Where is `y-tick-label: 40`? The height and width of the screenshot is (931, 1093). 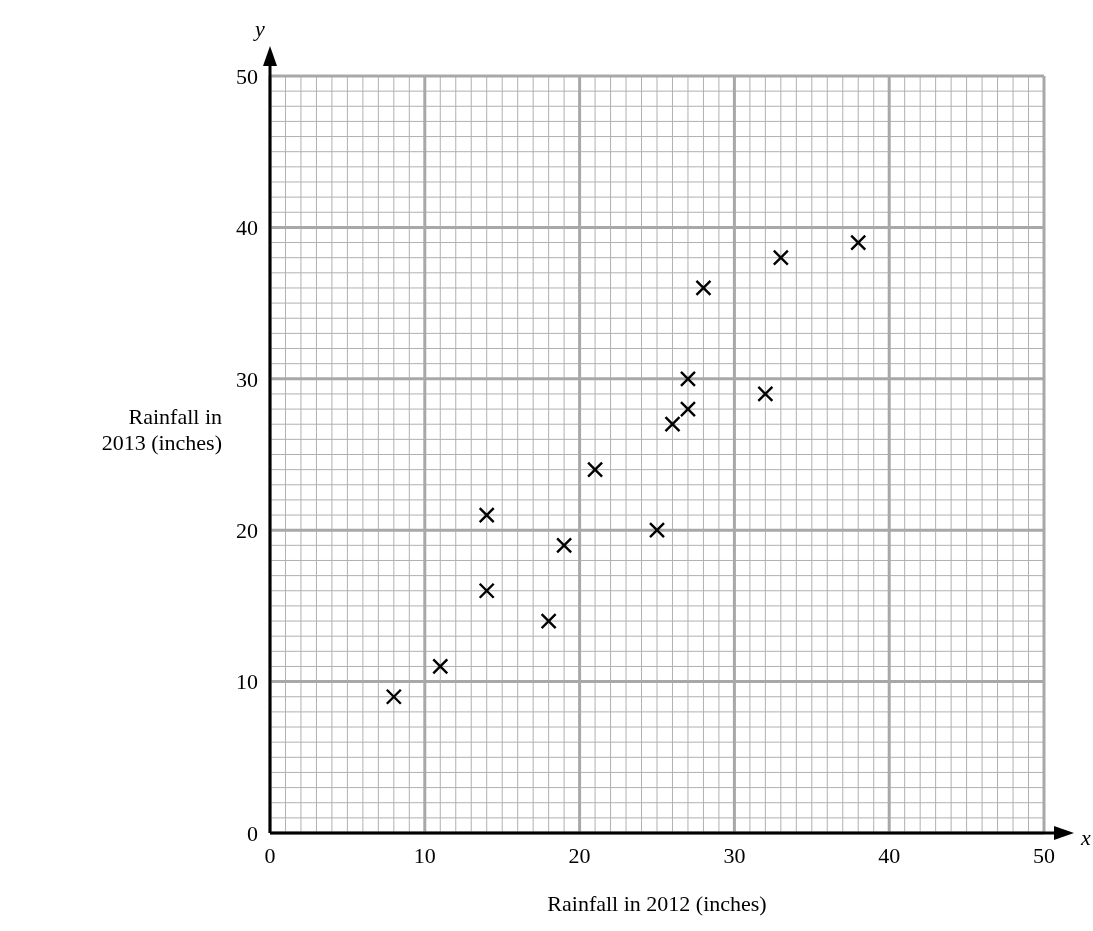
y-tick-label: 40 is located at coordinates (247, 228).